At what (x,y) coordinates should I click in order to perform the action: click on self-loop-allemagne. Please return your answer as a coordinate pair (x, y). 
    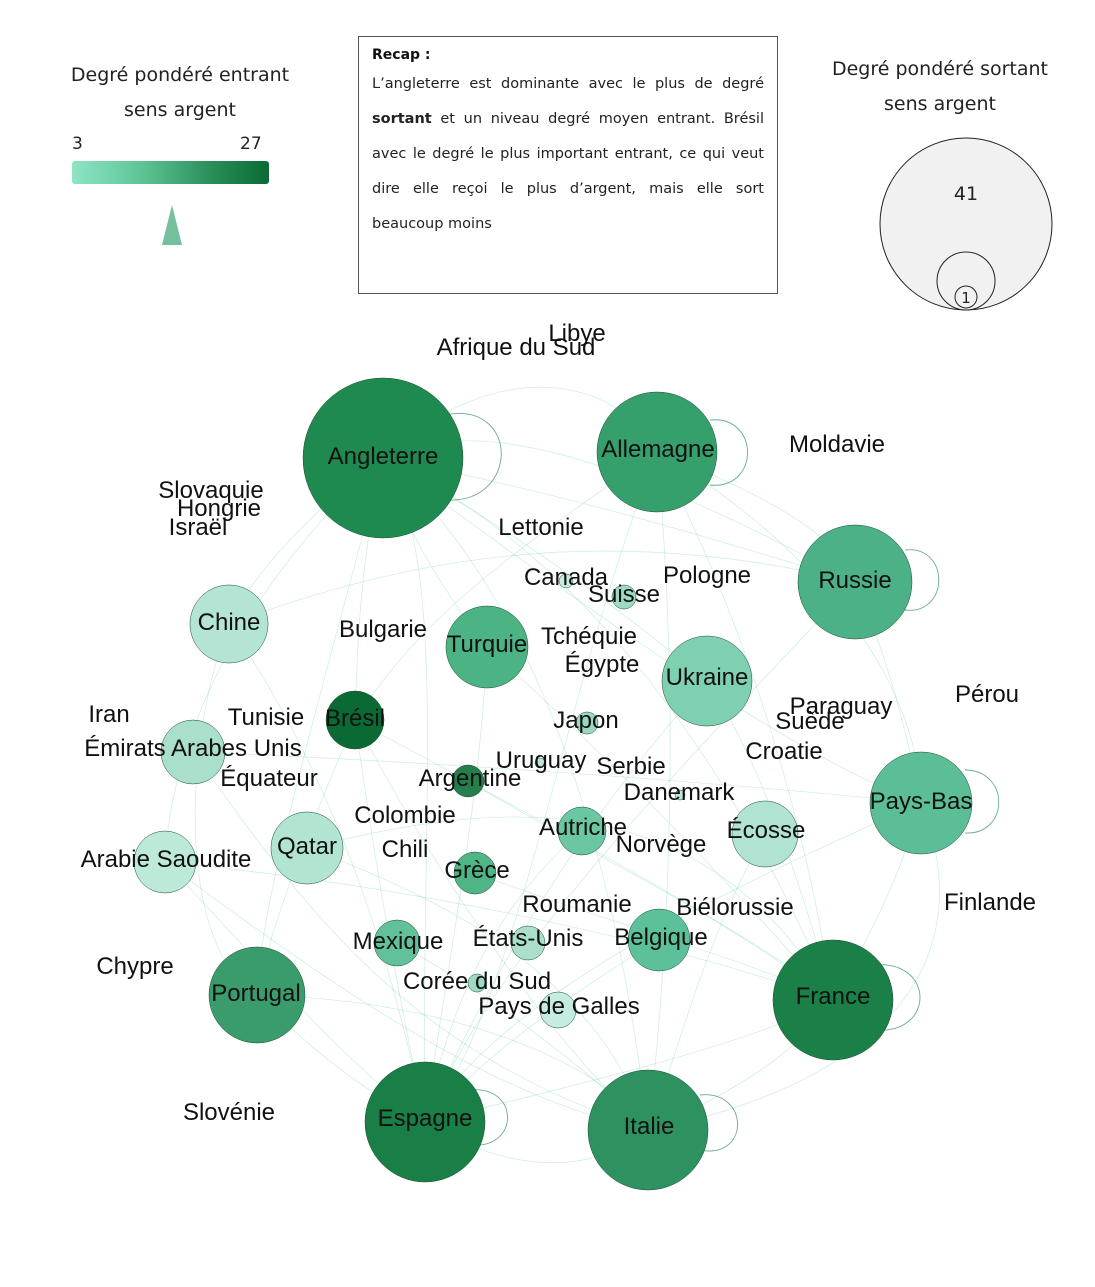
    Looking at the image, I should click on (728, 452).